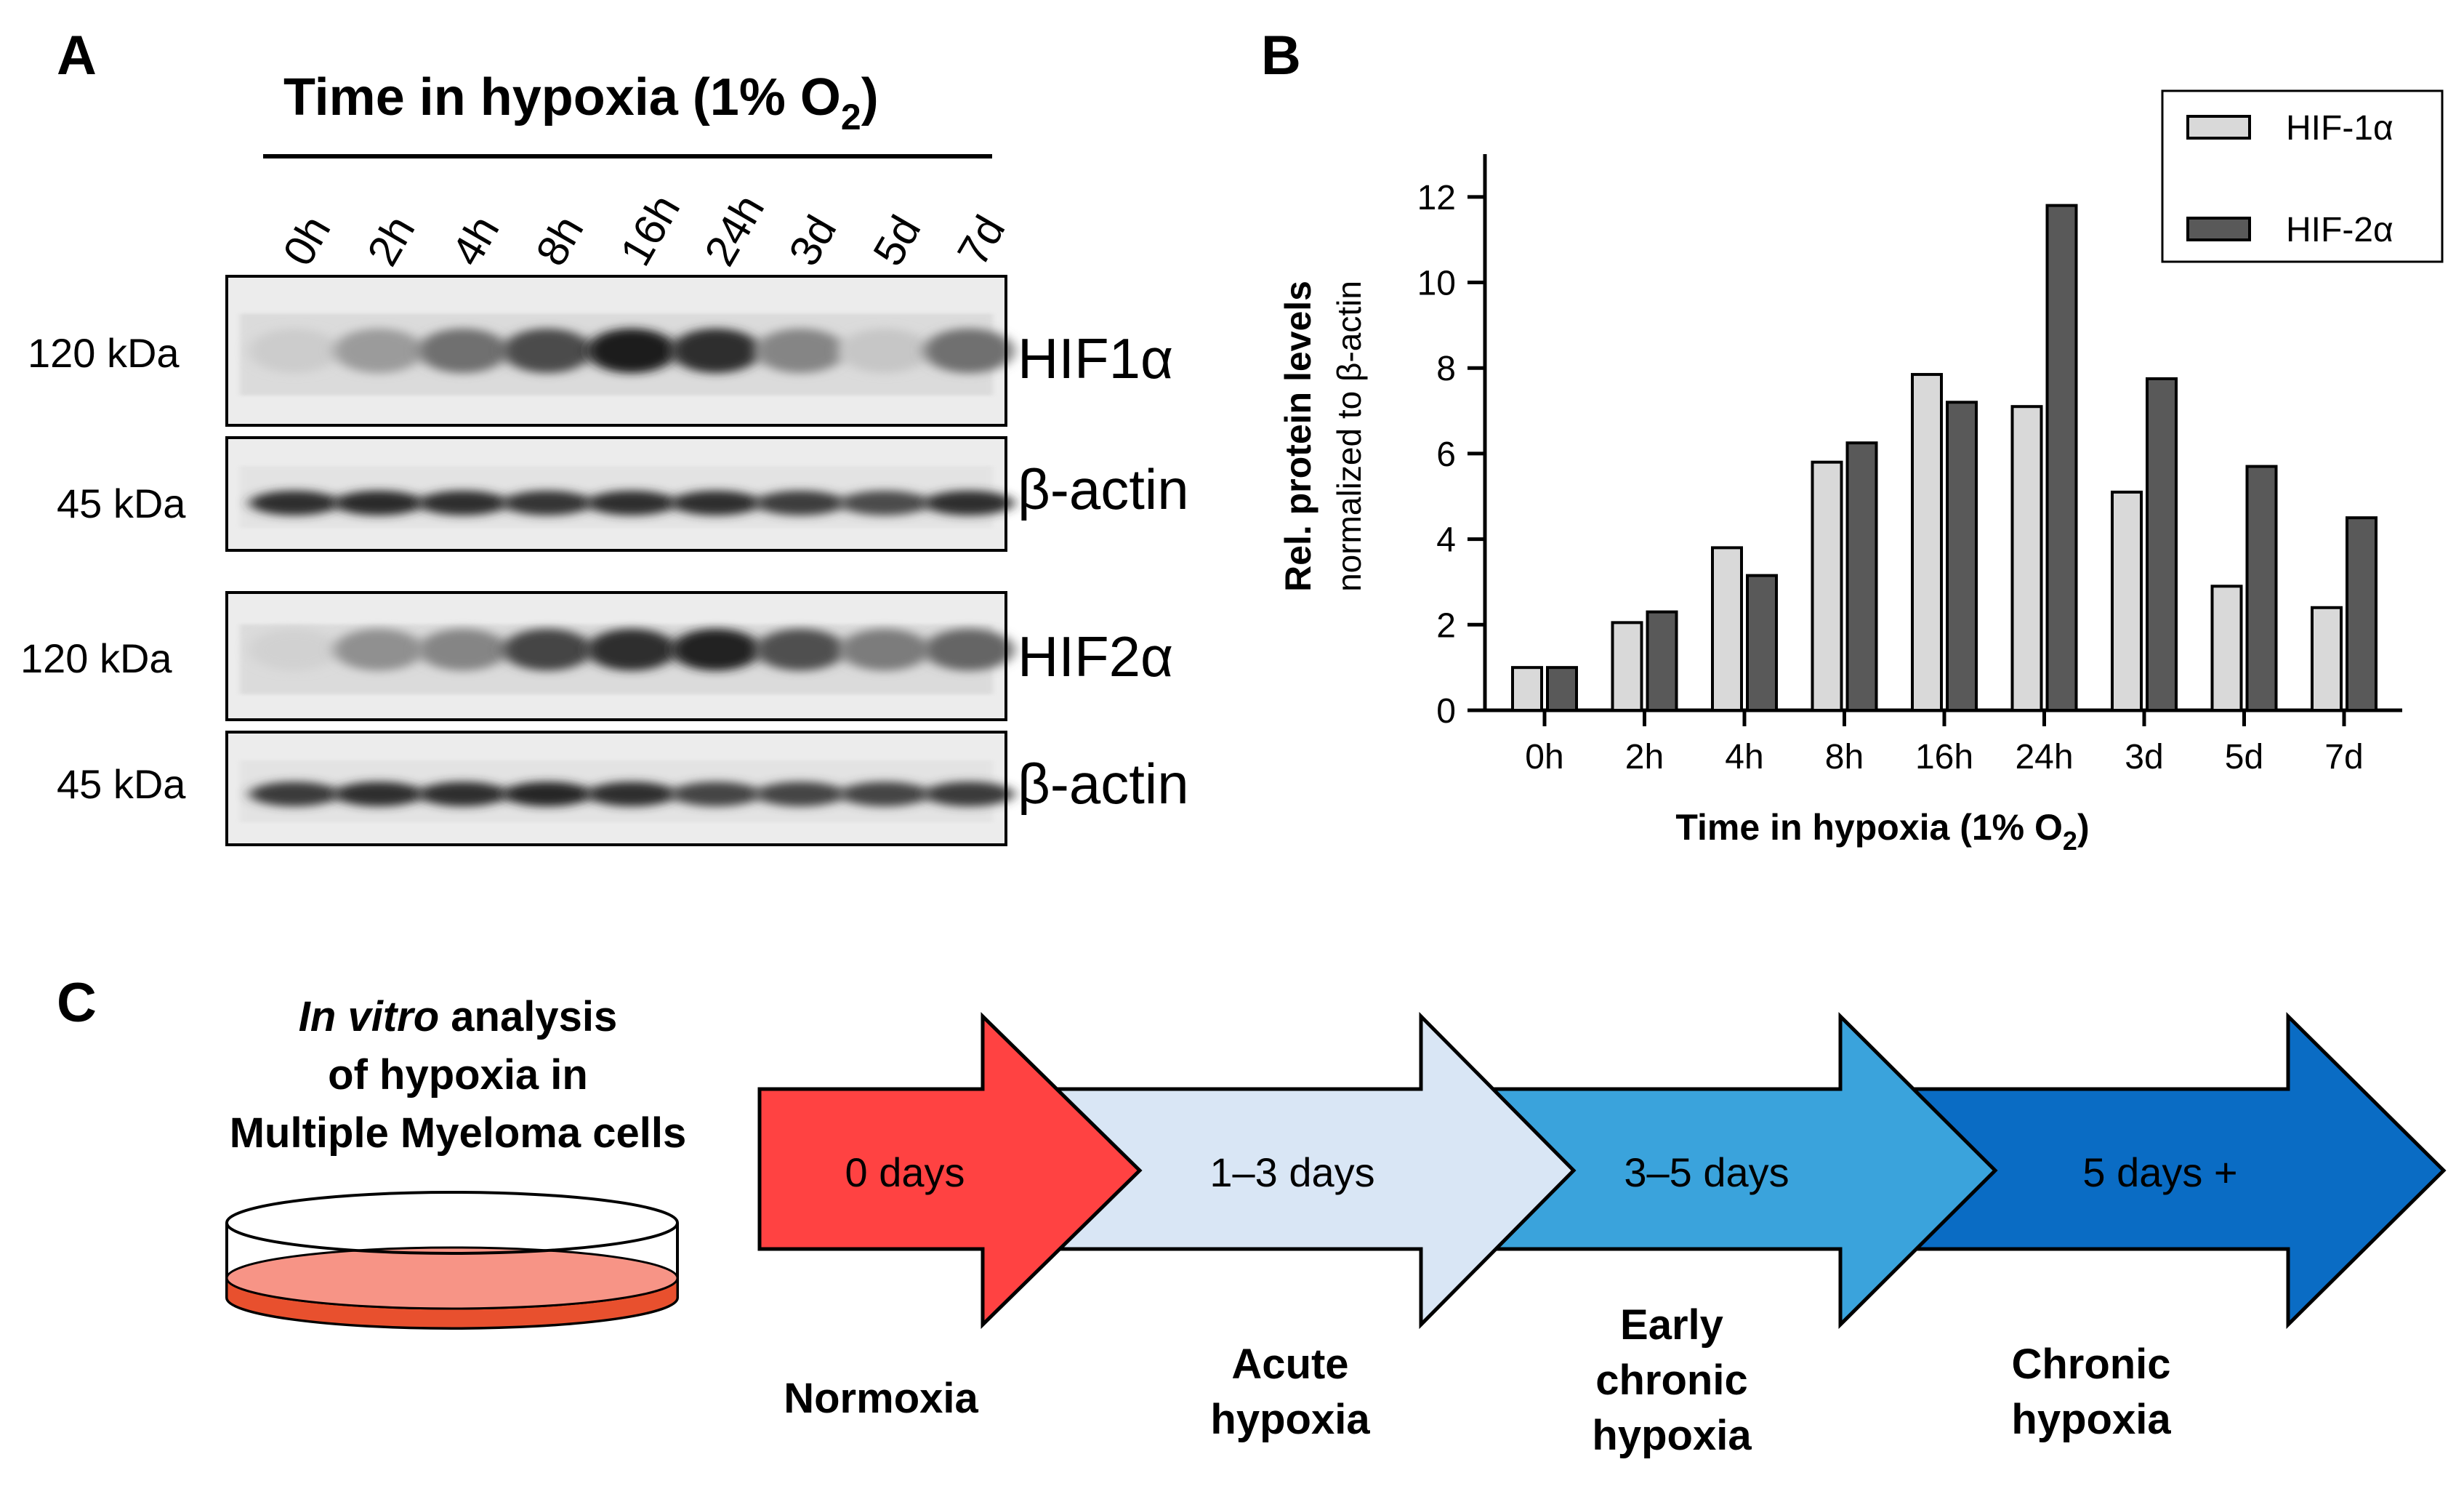 This screenshot has height=1494, width=2464. Describe the element at coordinates (2226, 648) in the screenshot. I see `bar-hif1a-5d` at that location.